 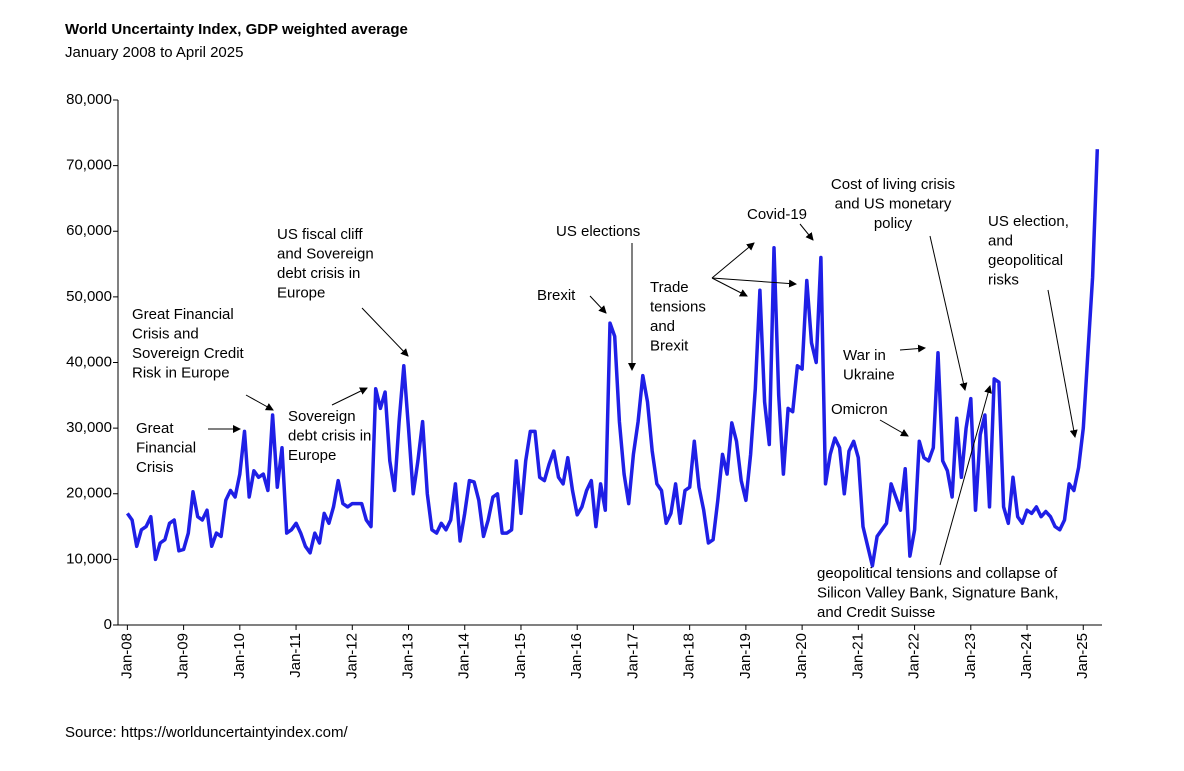 What do you see at coordinates (1082, 656) in the screenshot?
I see `x-tick-label: Jan-25` at bounding box center [1082, 656].